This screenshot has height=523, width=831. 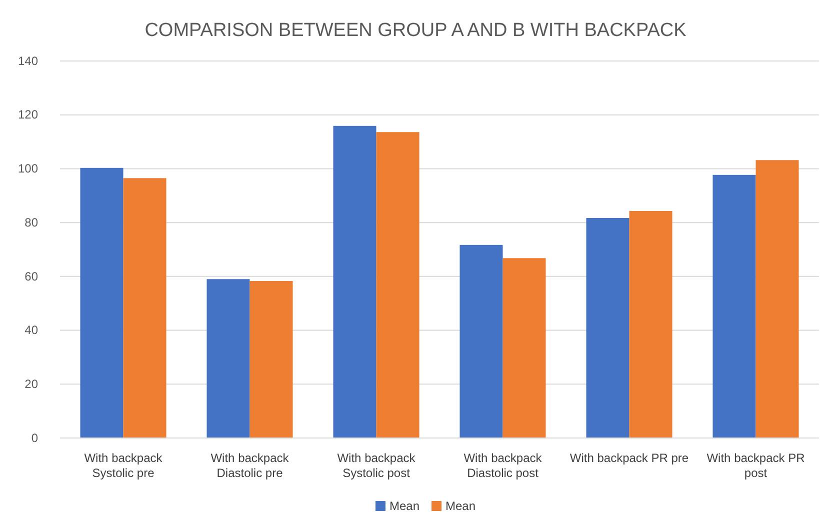 I want to click on x-tick-label: With backpack Diastolic post, so click(x=503, y=465).